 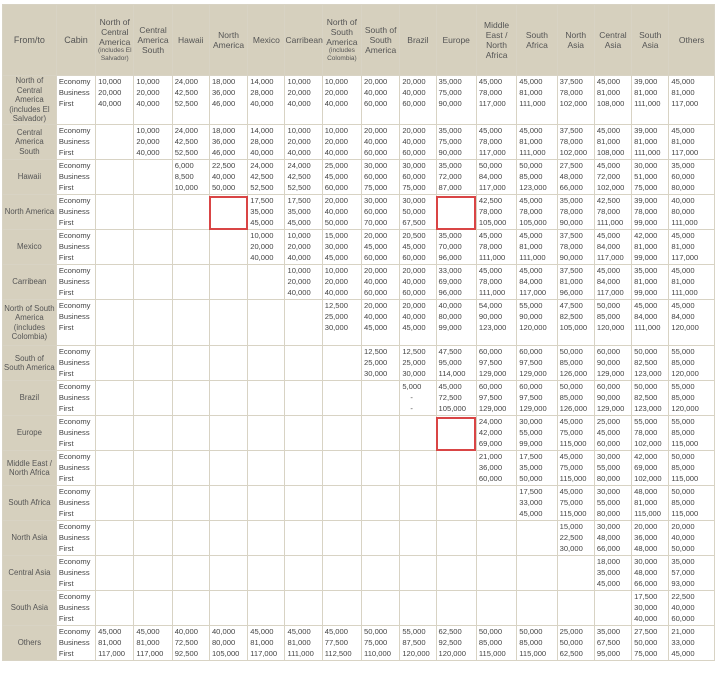 I want to click on miles-cell: 35,000 72,000 87,000, so click(x=456, y=177).